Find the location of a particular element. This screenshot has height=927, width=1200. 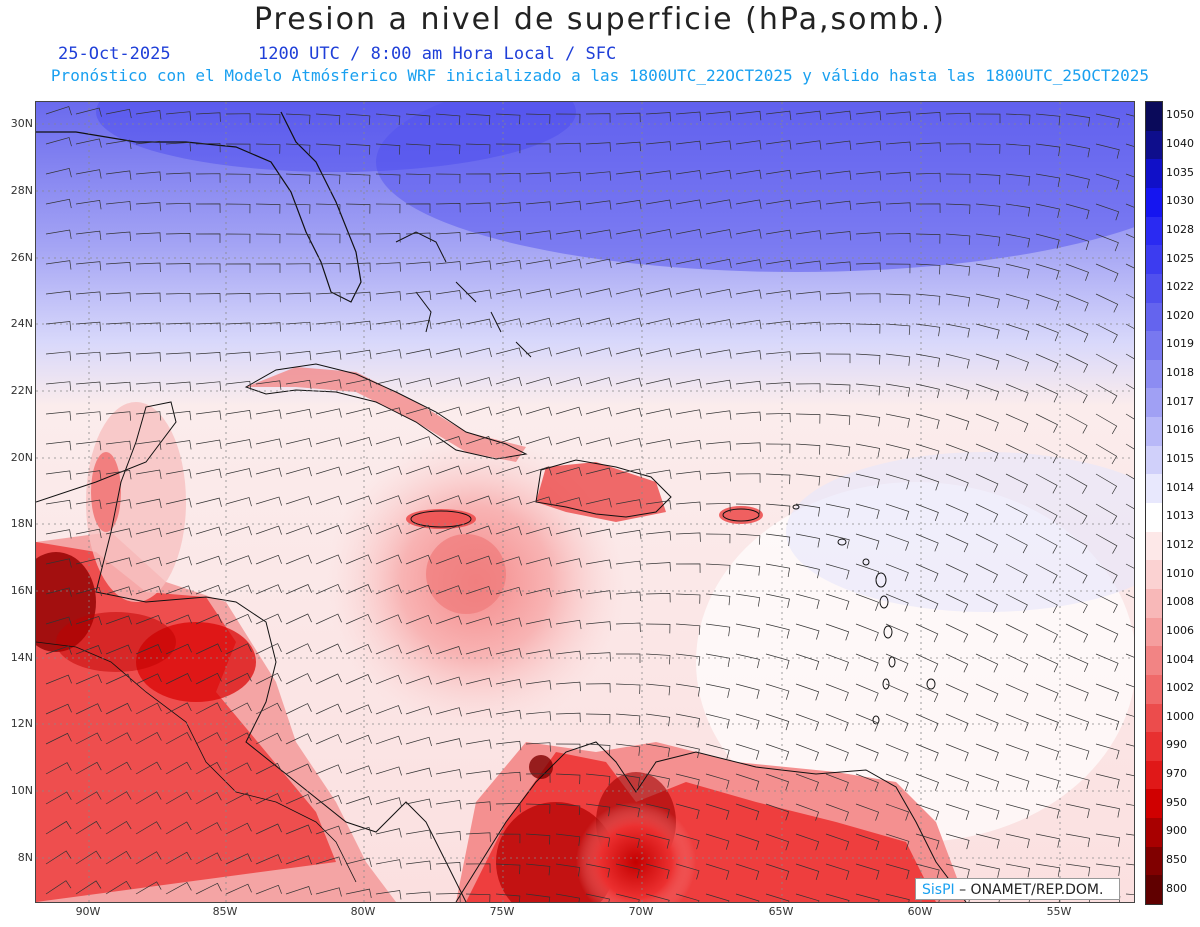

forecast-date: 25-Oct-2025 is located at coordinates (114, 54).